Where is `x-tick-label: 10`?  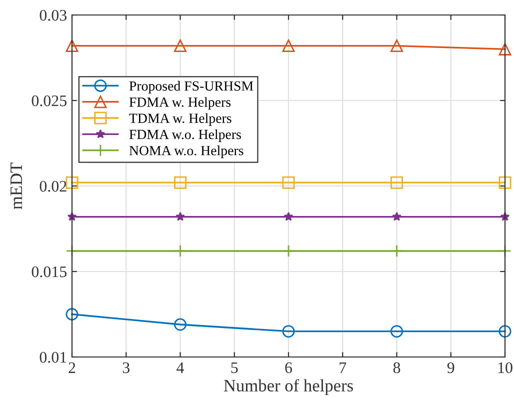
x-tick-label: 10 is located at coordinates (505, 368).